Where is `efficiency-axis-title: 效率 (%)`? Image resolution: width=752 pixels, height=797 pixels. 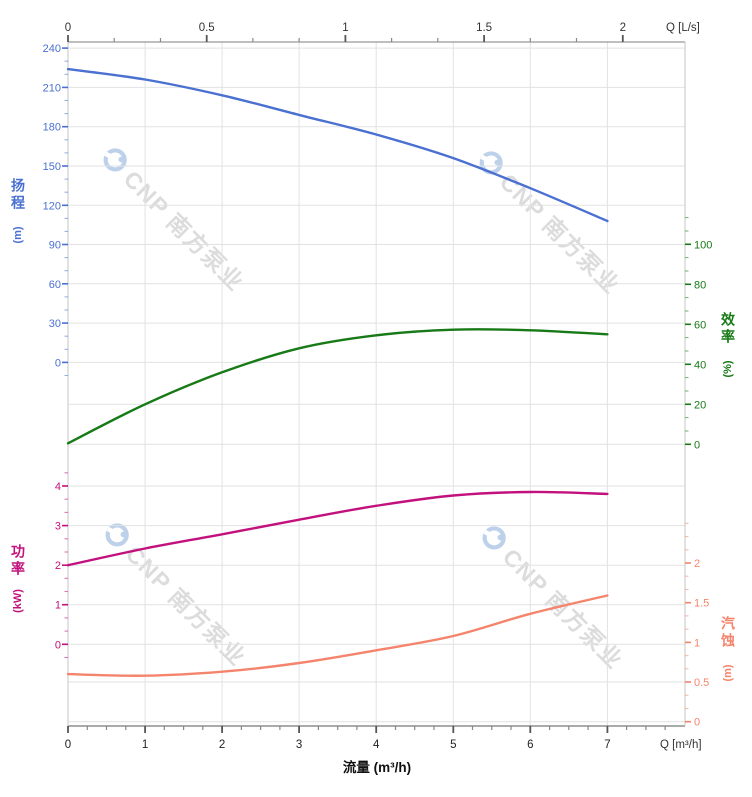 efficiency-axis-title: 效率 (%) is located at coordinates (727, 345).